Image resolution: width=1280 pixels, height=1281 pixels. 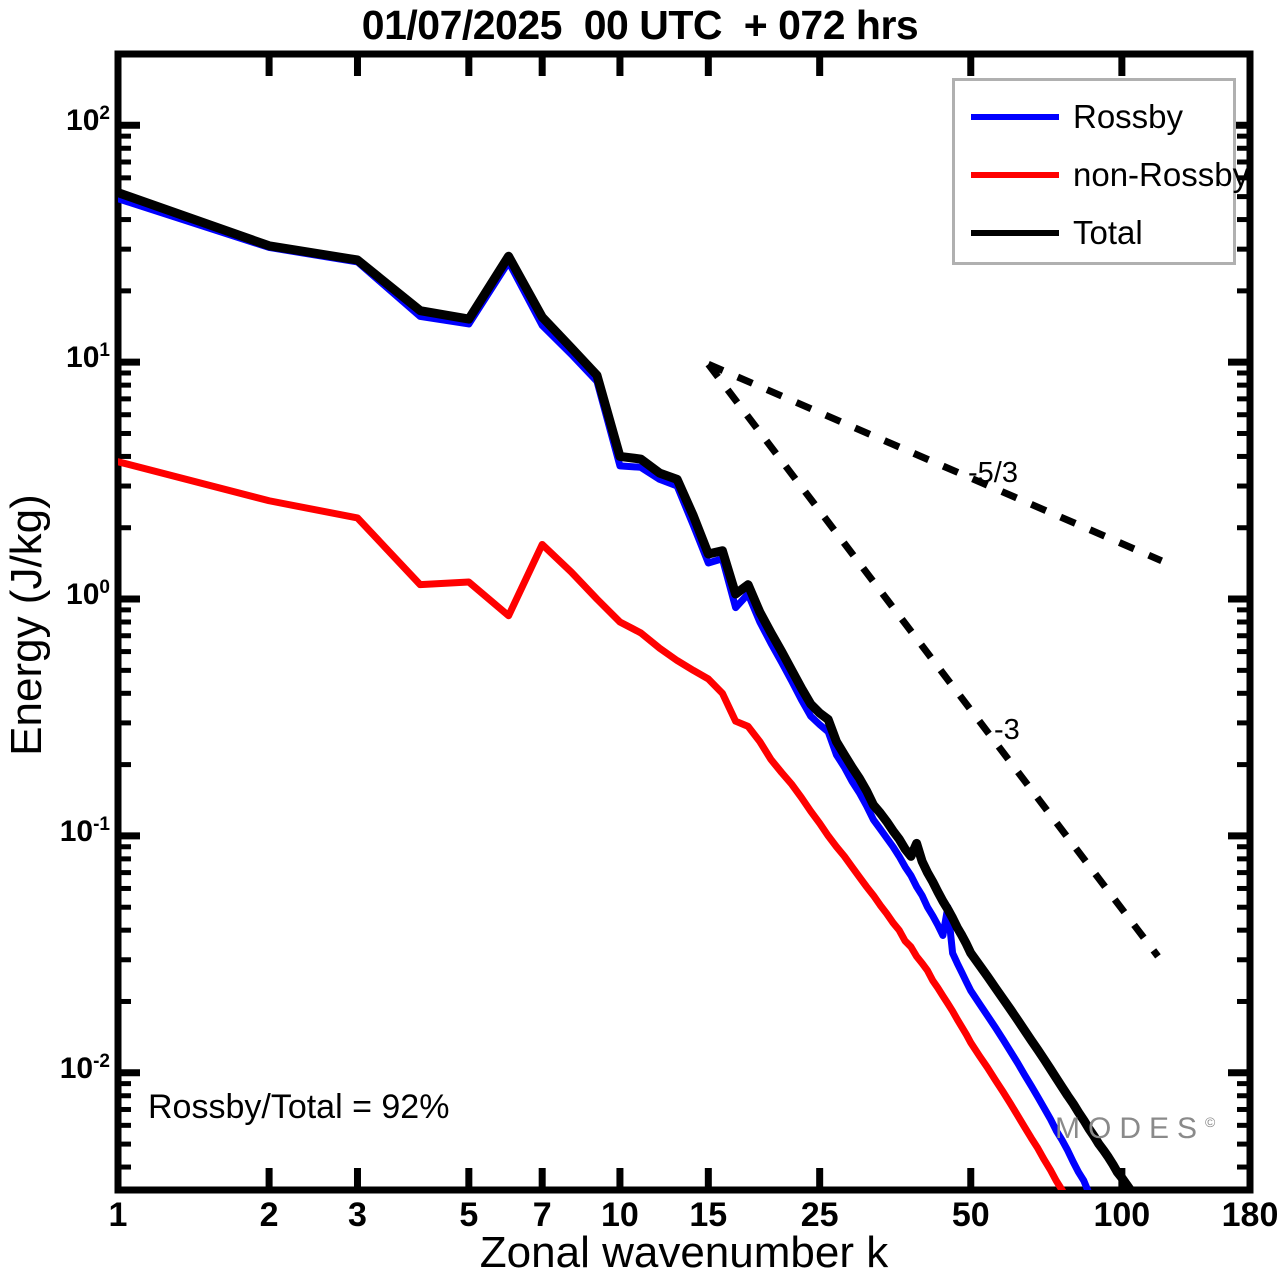 I want to click on watermark-text: MODES, so click(x=1130, y=1128).